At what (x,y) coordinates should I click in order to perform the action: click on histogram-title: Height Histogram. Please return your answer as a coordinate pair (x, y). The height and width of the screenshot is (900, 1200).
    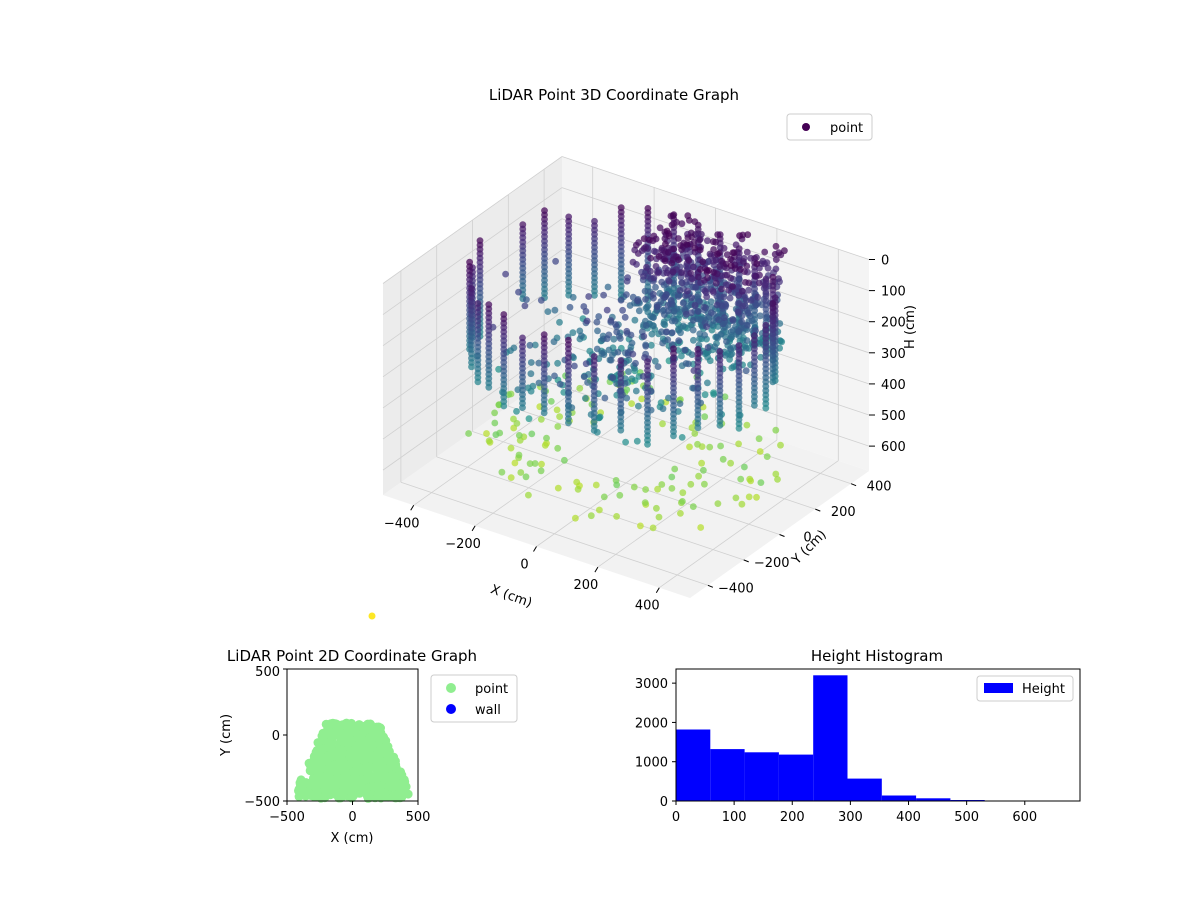
    Looking at the image, I should click on (877, 656).